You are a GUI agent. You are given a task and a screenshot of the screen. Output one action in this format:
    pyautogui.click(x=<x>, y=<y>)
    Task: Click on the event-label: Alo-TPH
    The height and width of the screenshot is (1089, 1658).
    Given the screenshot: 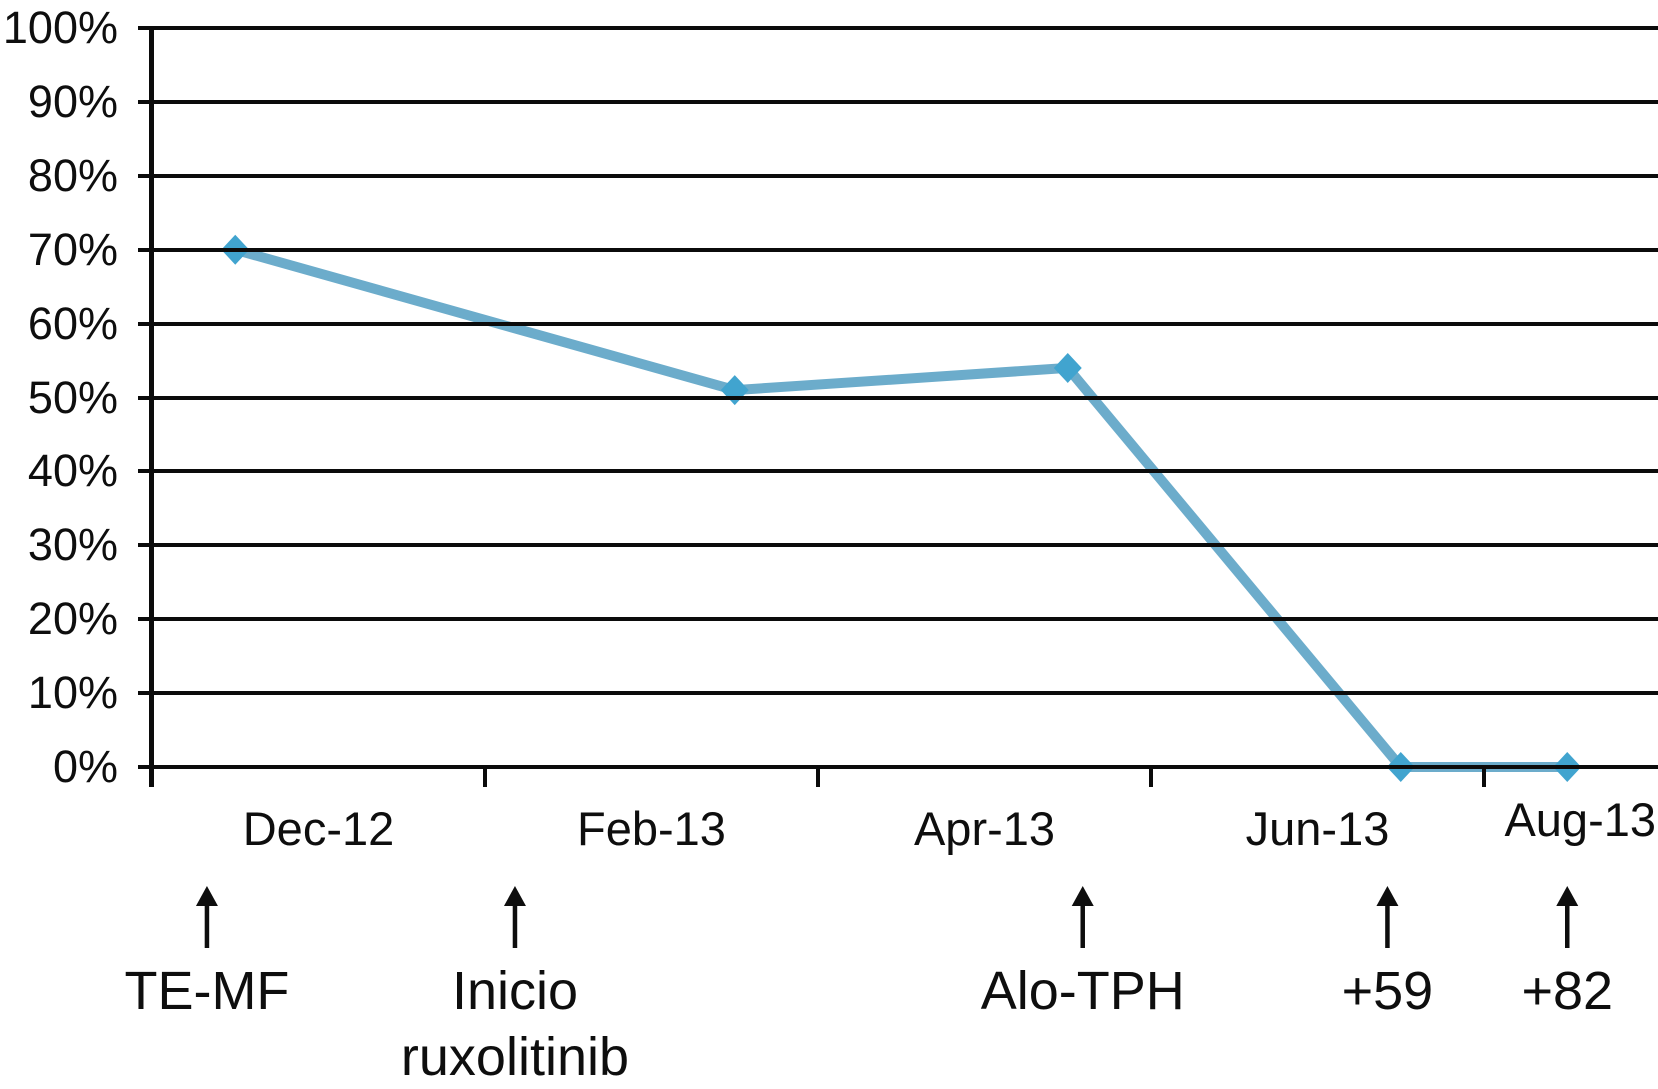 What is the action you would take?
    pyautogui.click(x=1082, y=991)
    